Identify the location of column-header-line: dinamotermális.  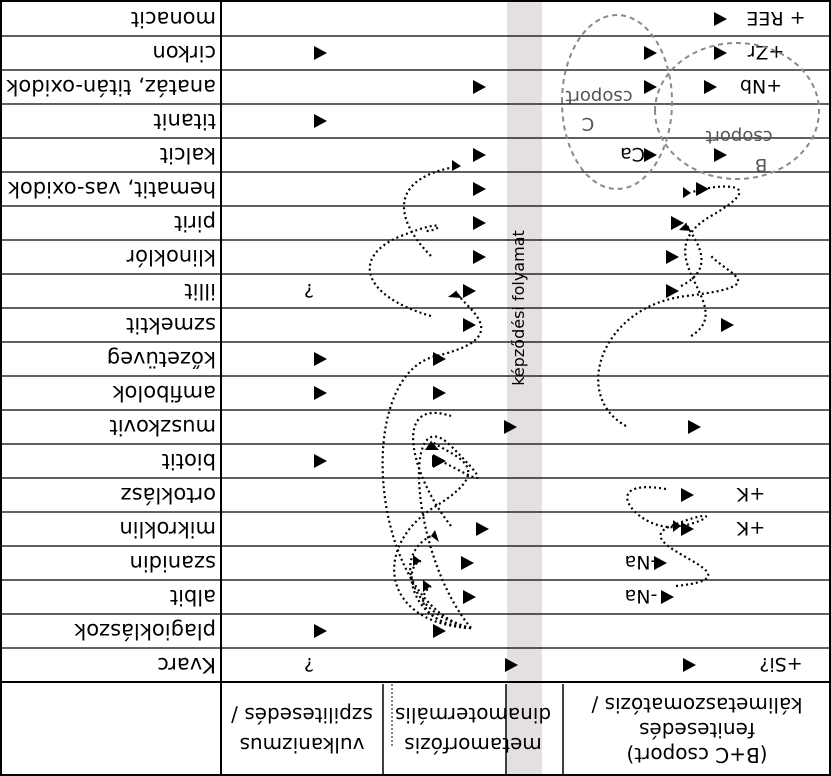
(473, 715).